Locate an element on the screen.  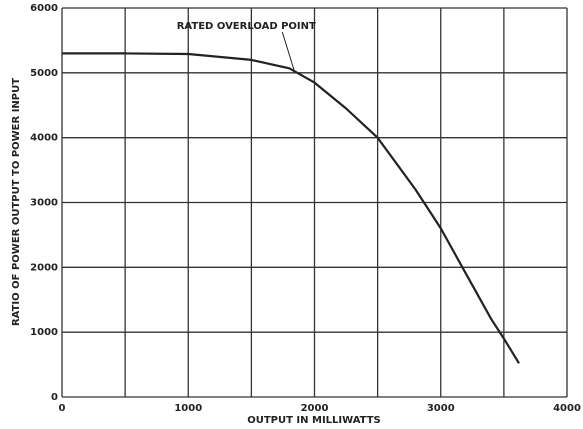
y-axis-label: RATIO OF POWER OUTPUT TO POWER INPUT is located at coordinates (16, 202).